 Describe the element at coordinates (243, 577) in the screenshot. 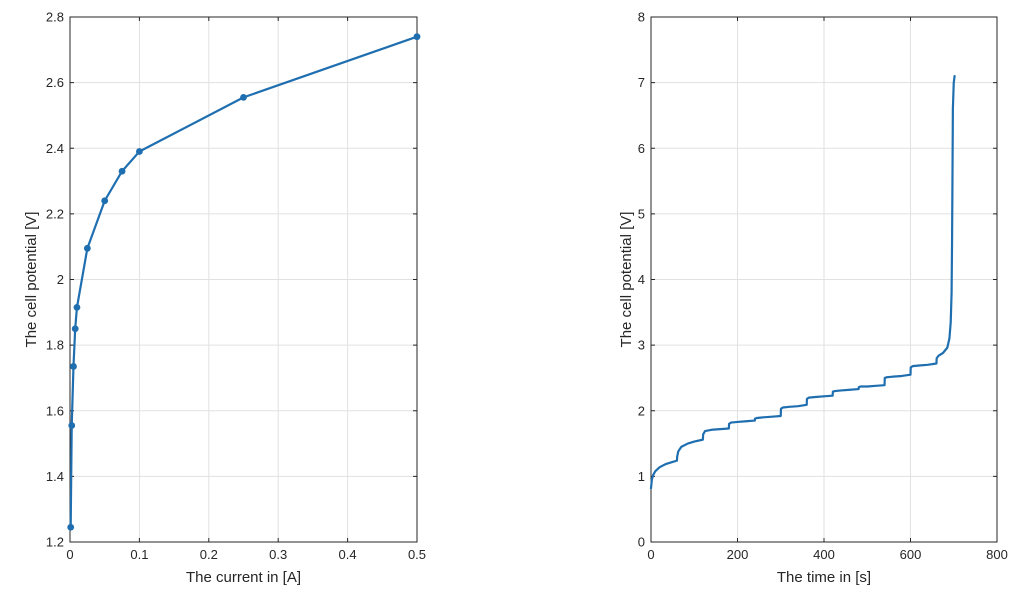

I see `x-axis-label: The current in [A]` at that location.